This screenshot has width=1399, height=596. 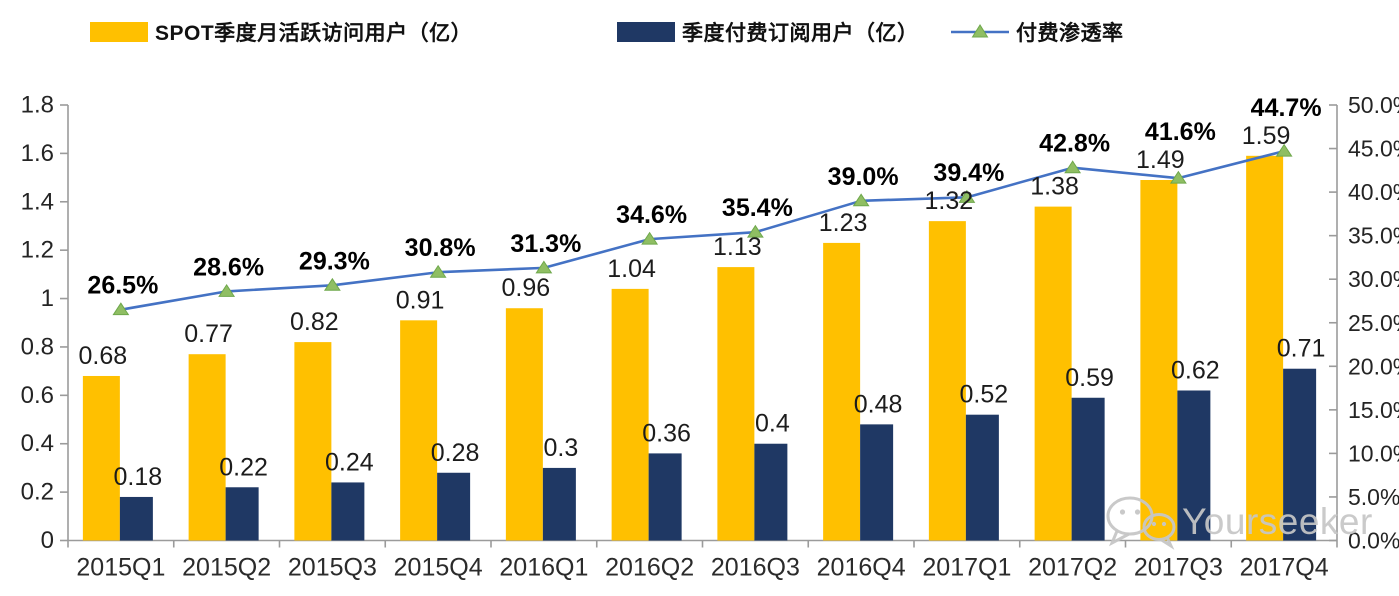 What do you see at coordinates (314, 322) in the screenshot?
I see `mau-value-label: 0.82` at bounding box center [314, 322].